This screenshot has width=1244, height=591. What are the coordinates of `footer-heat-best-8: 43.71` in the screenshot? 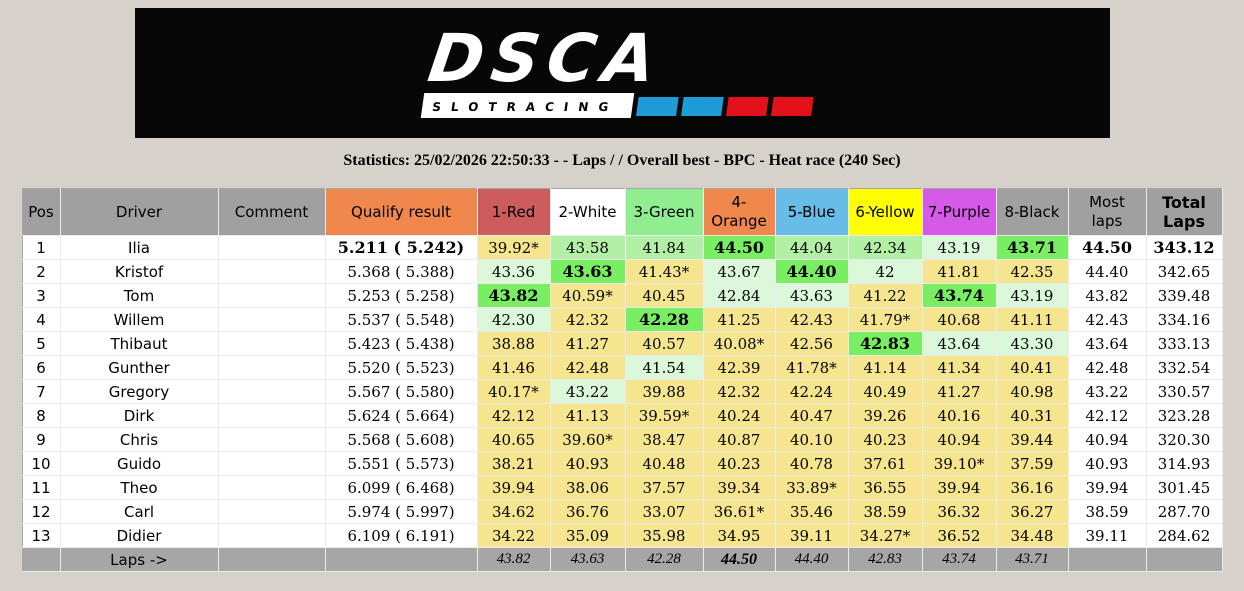 It's located at (1032, 559).